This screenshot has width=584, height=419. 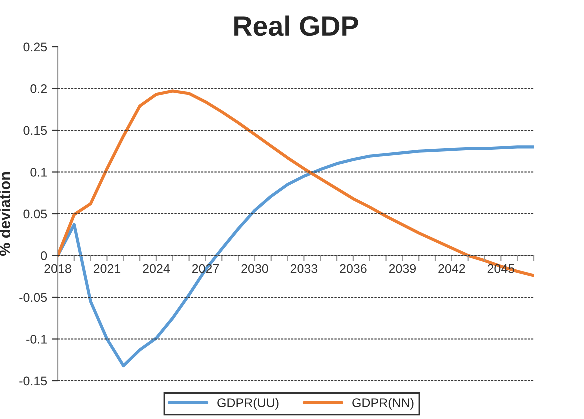 I want to click on chart-title: Real GDP, so click(x=296, y=26).